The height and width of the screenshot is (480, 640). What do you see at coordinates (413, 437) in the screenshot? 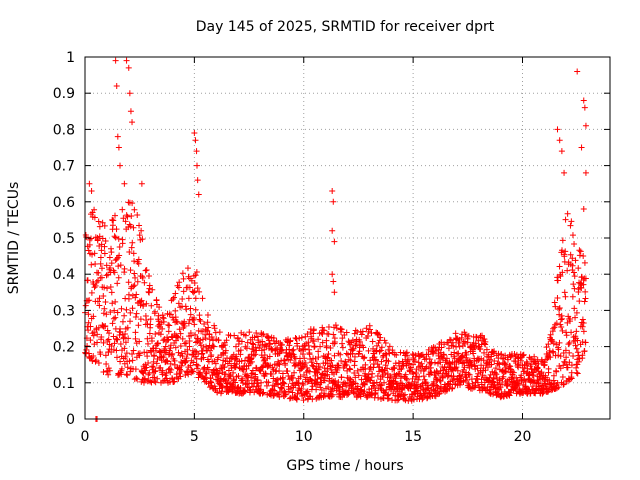
I see `x-tick-label: 15` at bounding box center [413, 437].